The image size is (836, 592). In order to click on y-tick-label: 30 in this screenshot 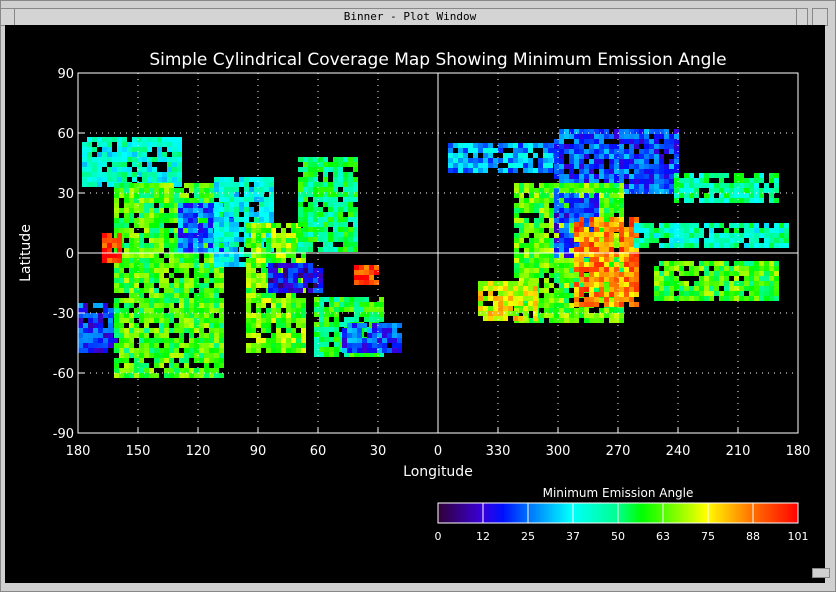, I will do `click(65, 194)`.